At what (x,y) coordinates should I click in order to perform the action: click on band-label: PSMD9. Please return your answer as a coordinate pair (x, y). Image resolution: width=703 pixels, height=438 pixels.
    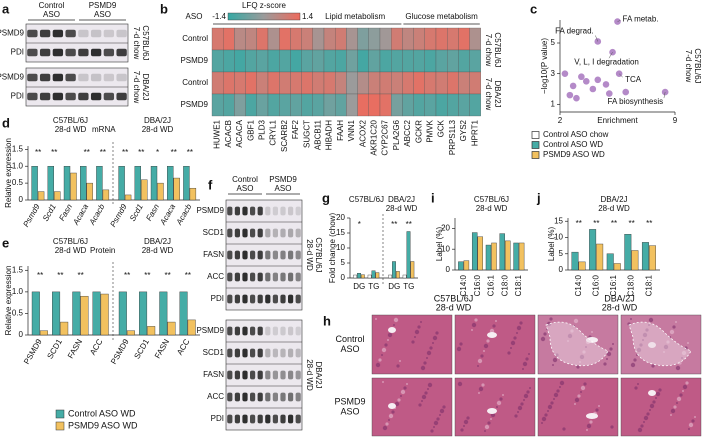
    Looking at the image, I should click on (12, 33).